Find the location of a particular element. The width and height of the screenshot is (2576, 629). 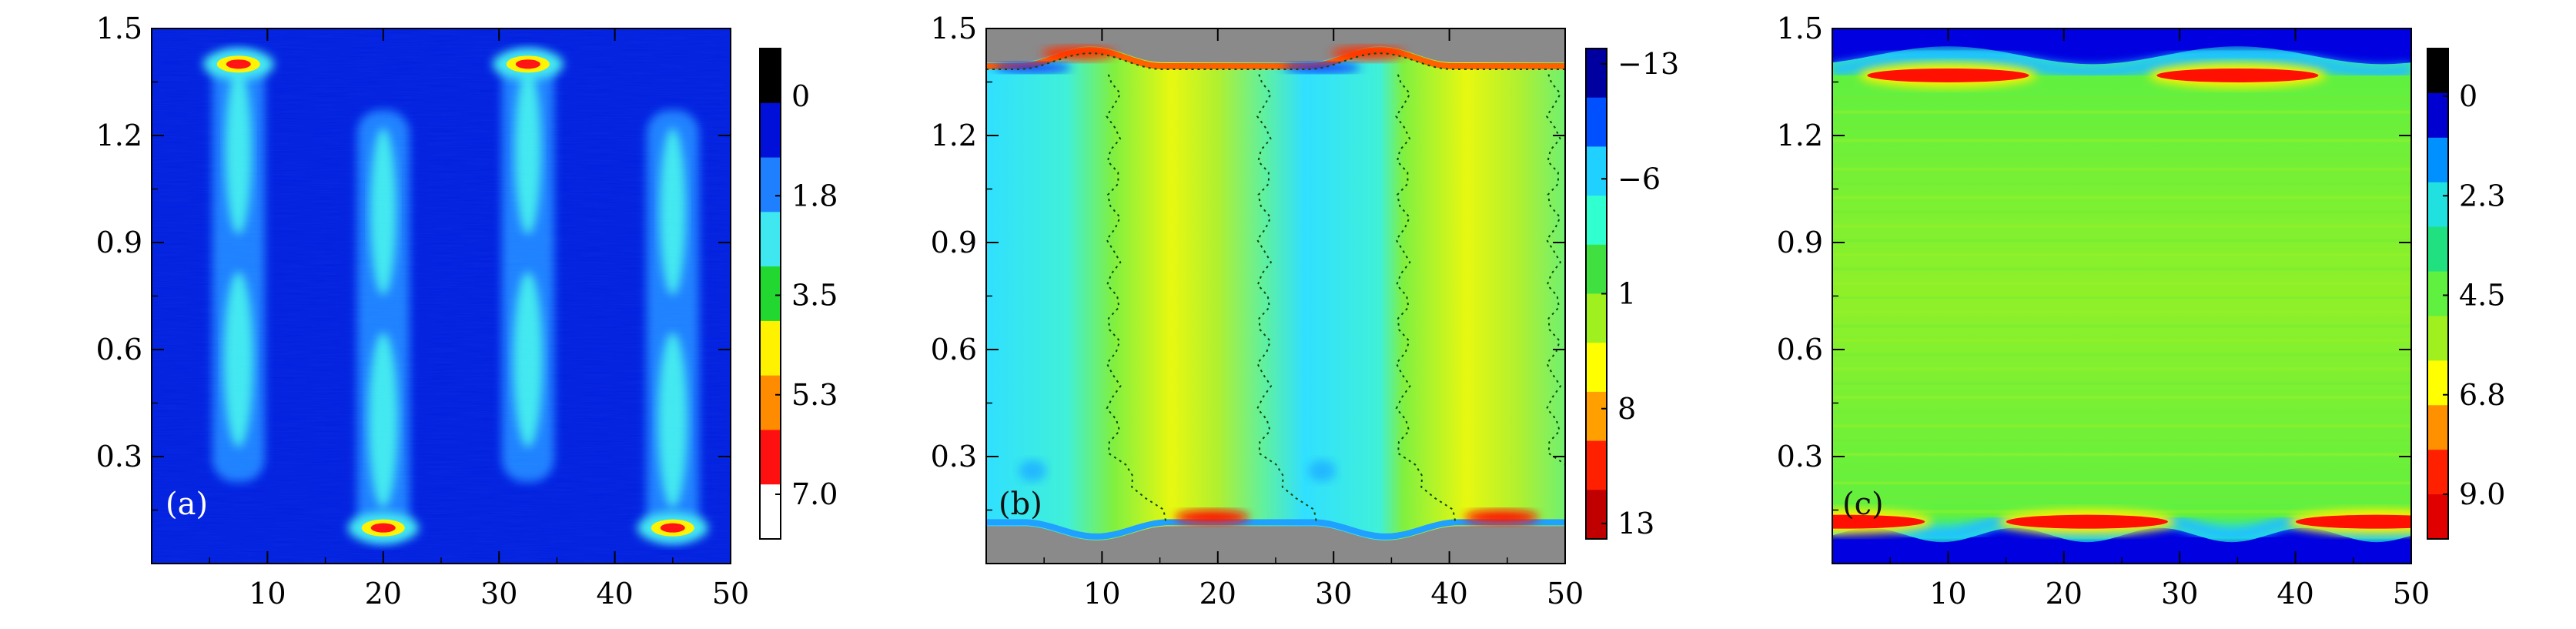

panel-a-colorbar: 0 1.8 3.5 5.3 7.0 is located at coordinates (799, 294).